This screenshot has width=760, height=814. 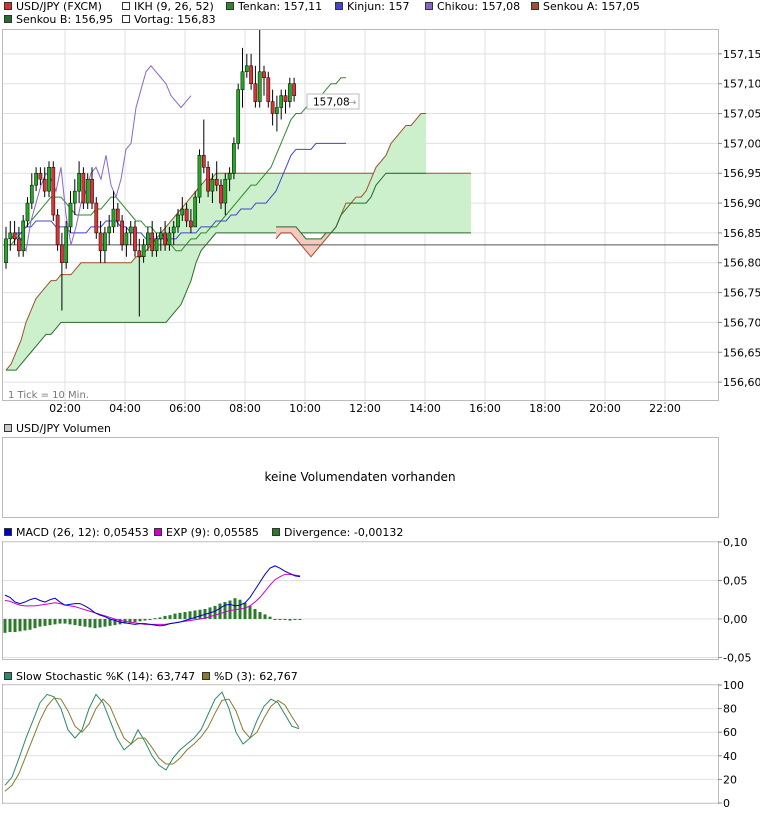 I want to click on y-tick-label: 40, so click(x=730, y=756).